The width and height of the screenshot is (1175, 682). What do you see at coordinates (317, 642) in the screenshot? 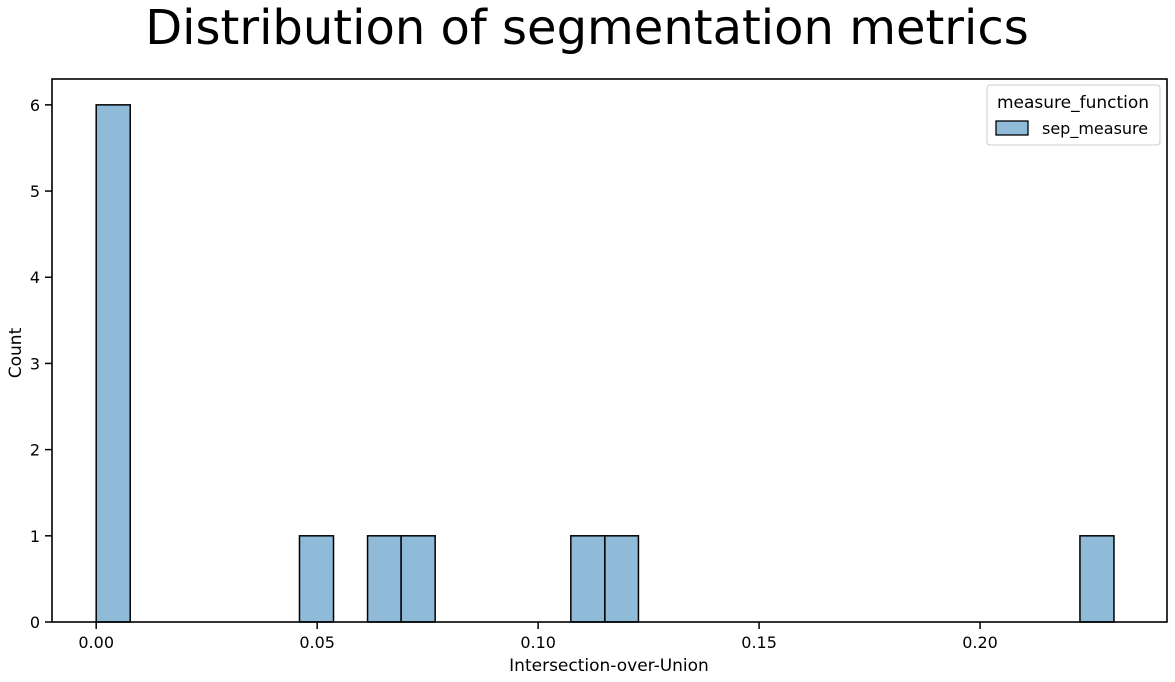
I see `x-tick-label-1: 0.05` at bounding box center [317, 642].